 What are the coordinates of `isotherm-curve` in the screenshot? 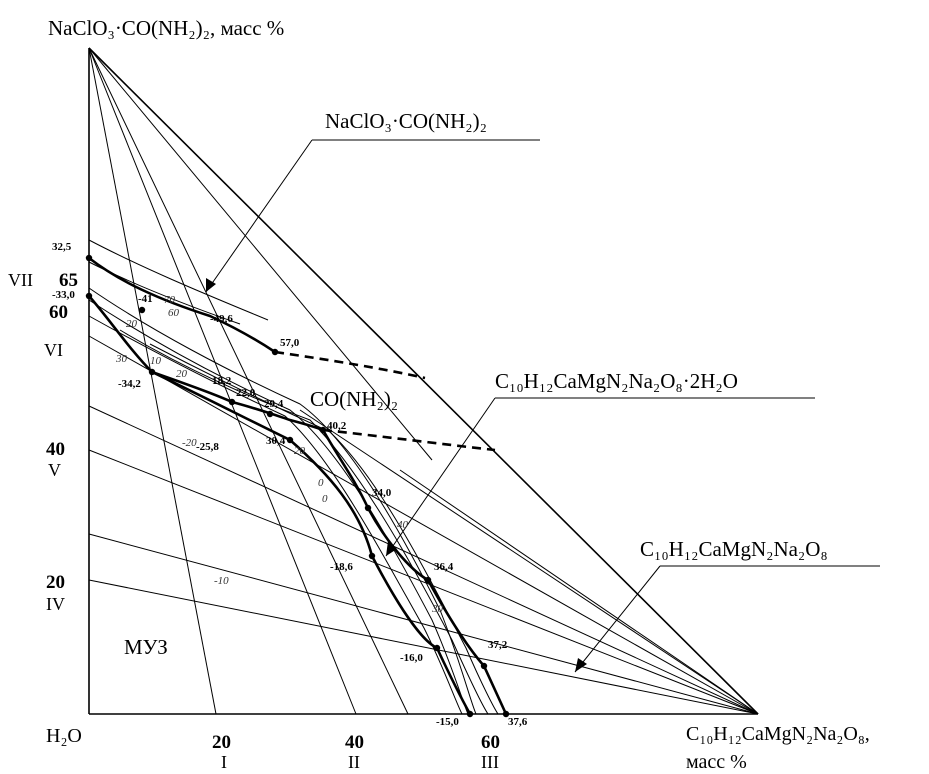 It's located at (178, 280).